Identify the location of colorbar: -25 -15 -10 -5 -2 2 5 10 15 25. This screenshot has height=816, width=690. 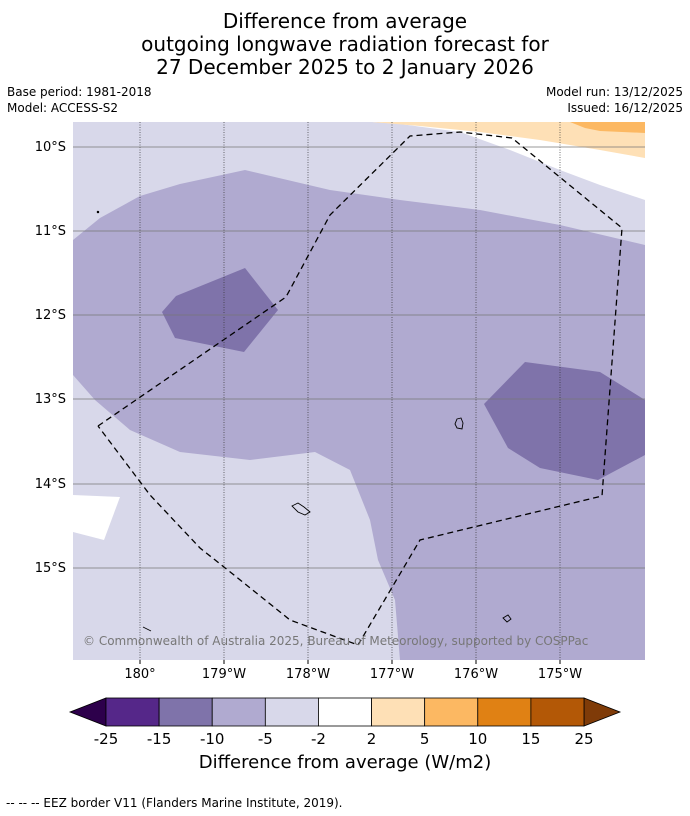
(345, 722).